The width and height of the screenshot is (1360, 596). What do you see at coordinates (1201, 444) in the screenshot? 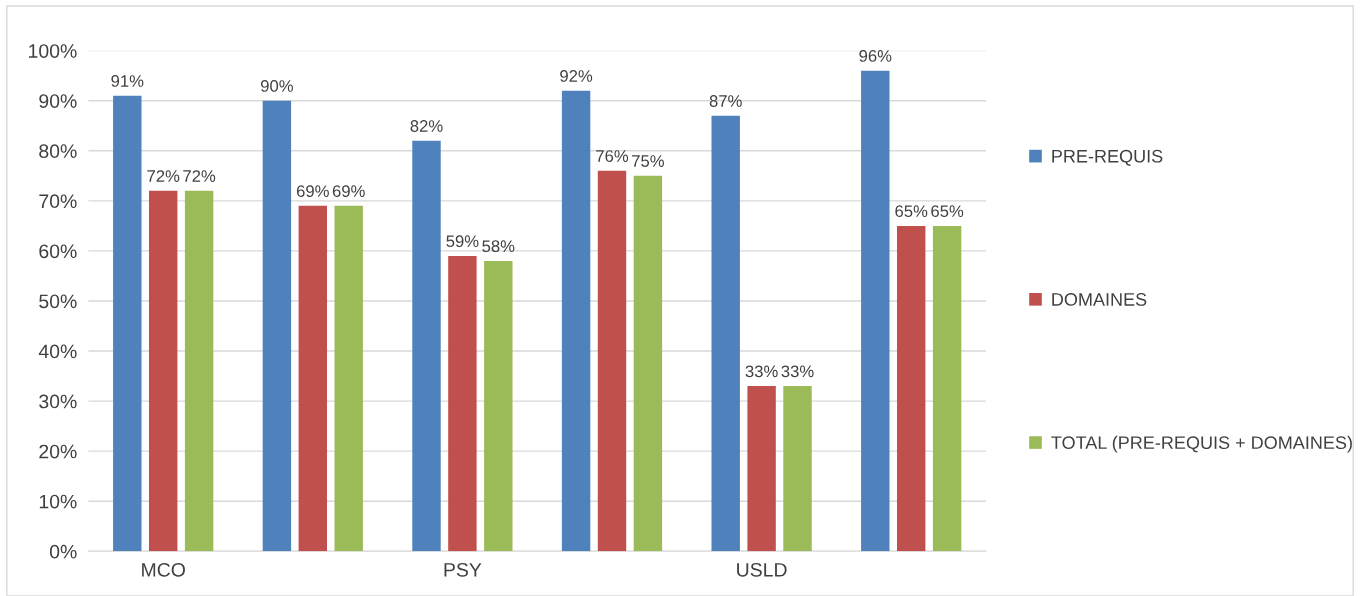
I see `legend-label: TOTAL (PRE-REQUIS + DOMAINES)` at bounding box center [1201, 444].